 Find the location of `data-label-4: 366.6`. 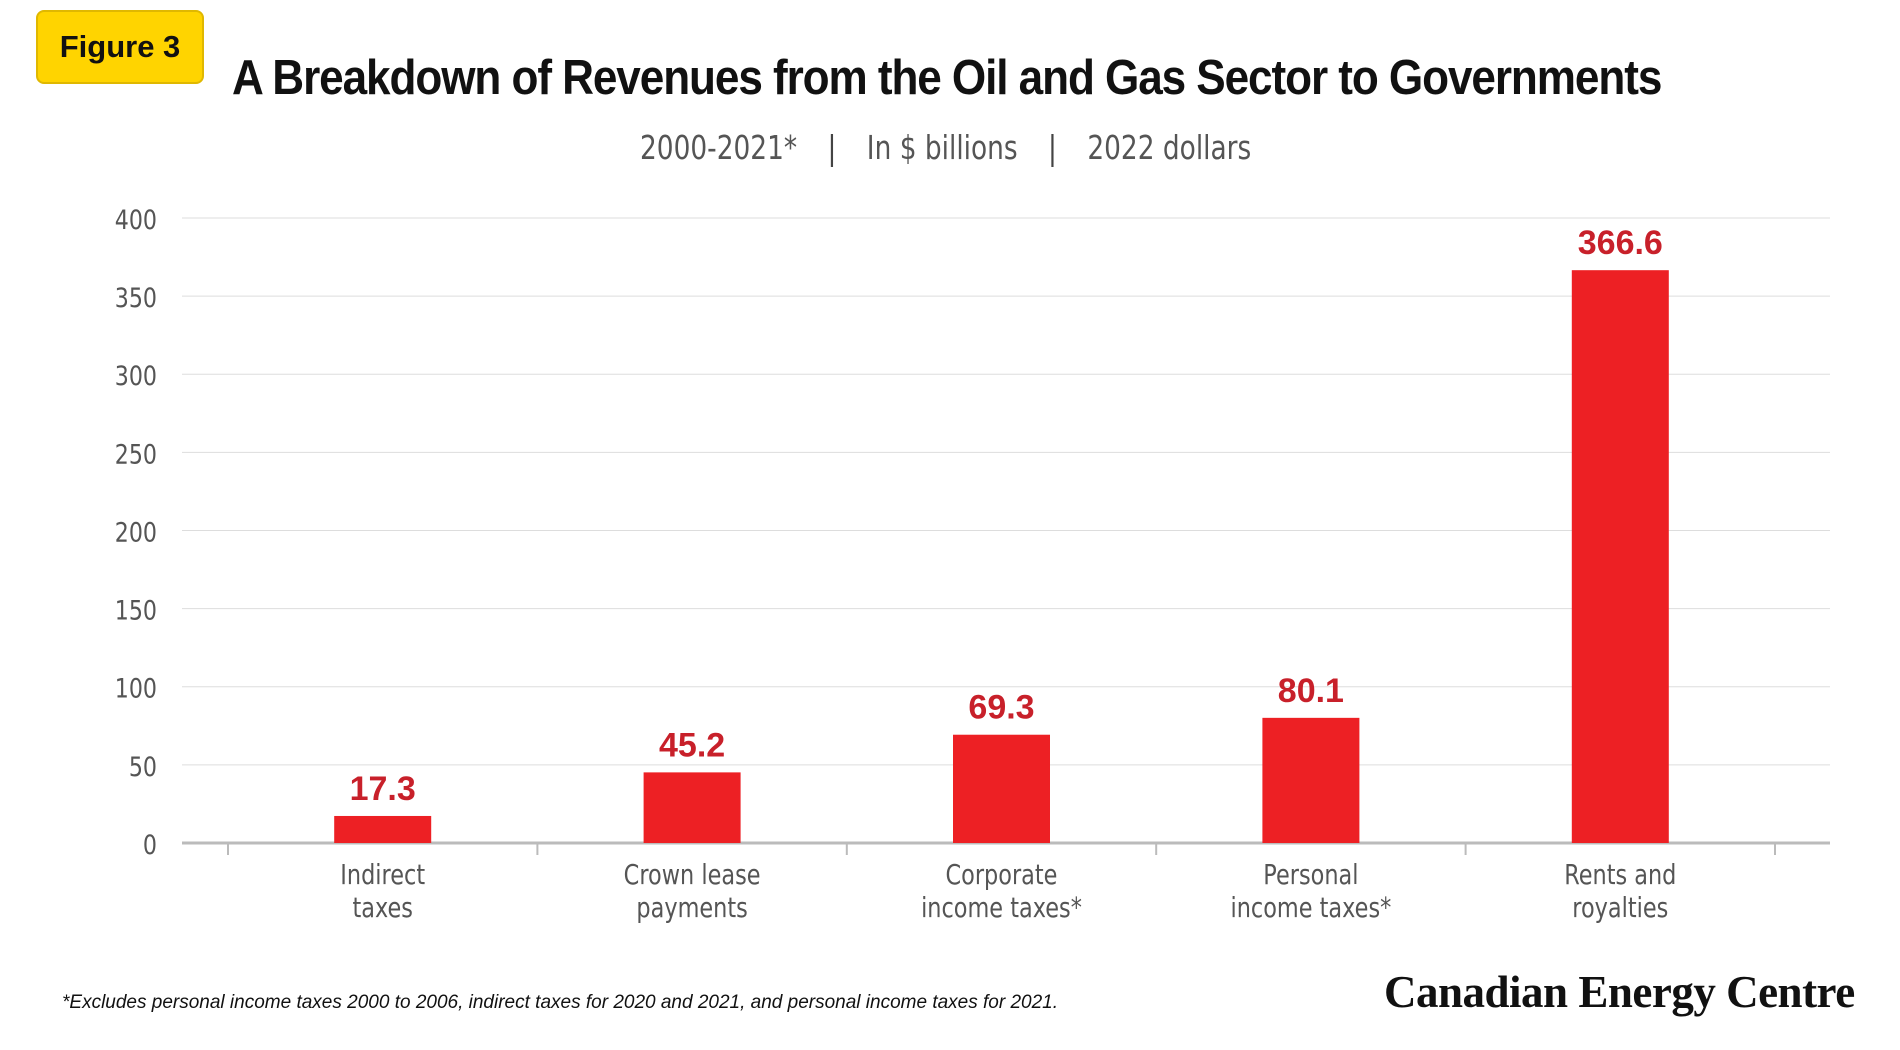

data-label-4: 366.6 is located at coordinates (1620, 243).